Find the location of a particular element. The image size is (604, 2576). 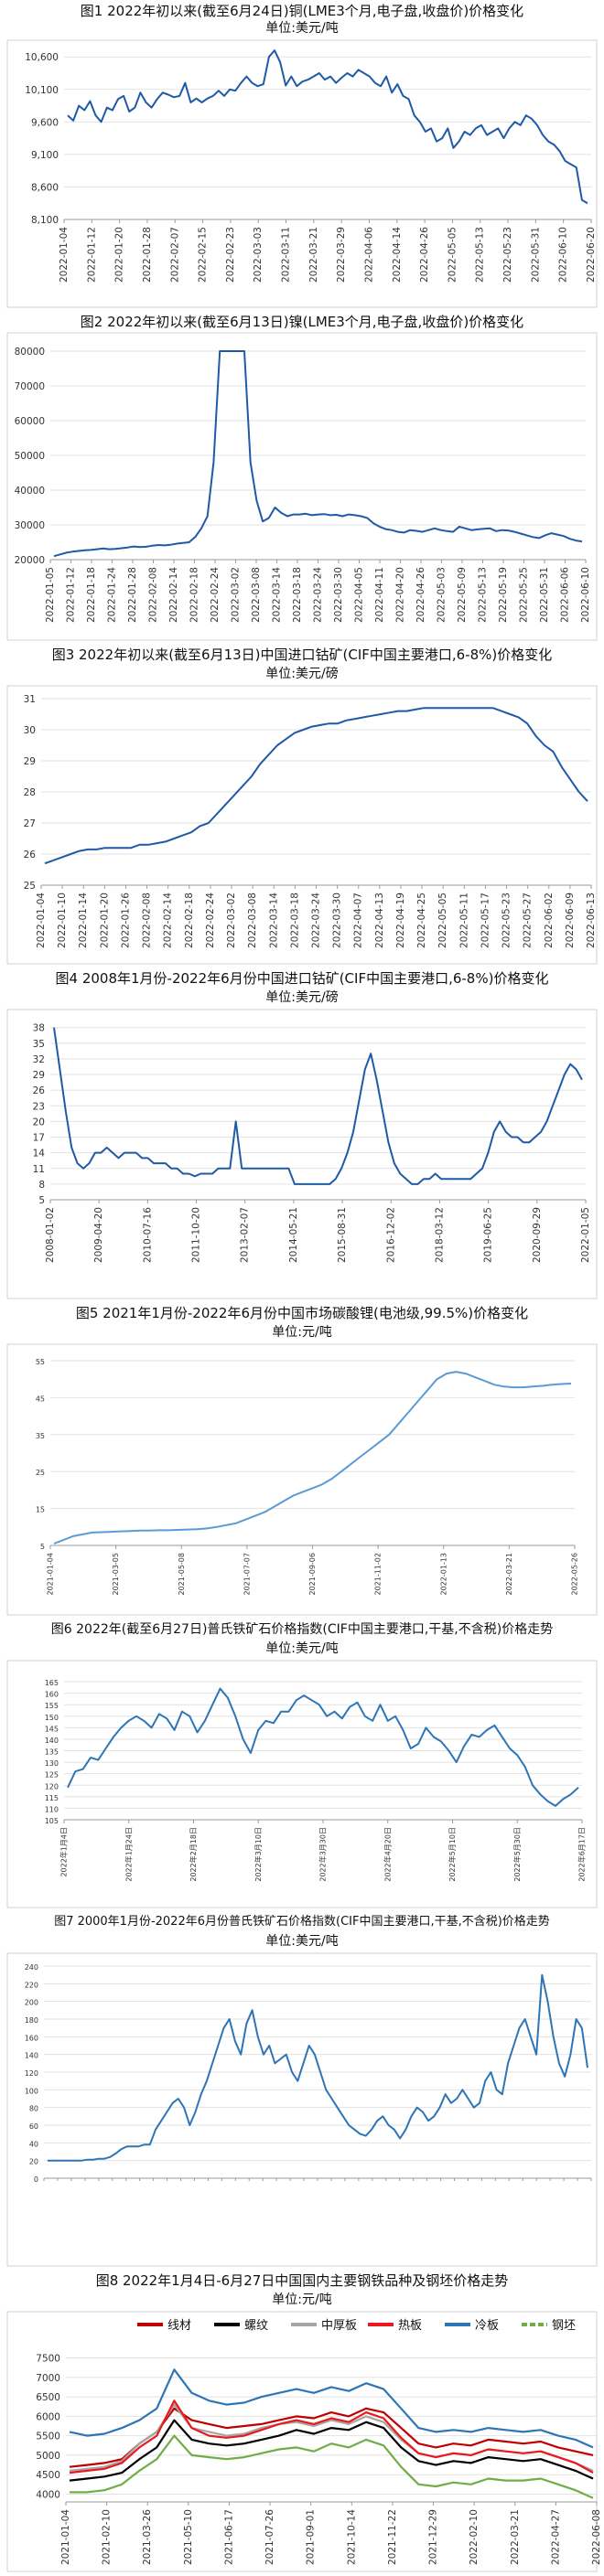

y-tick-label: 38 is located at coordinates (39, 1028).